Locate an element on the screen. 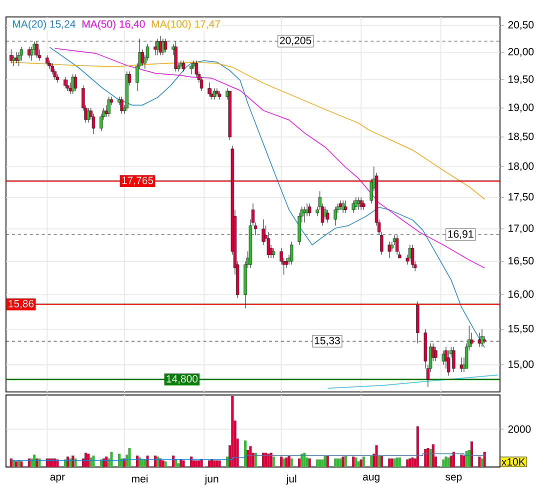 This screenshot has height=500, width=545. text: MA(100) 17,47 is located at coordinates (186, 25).